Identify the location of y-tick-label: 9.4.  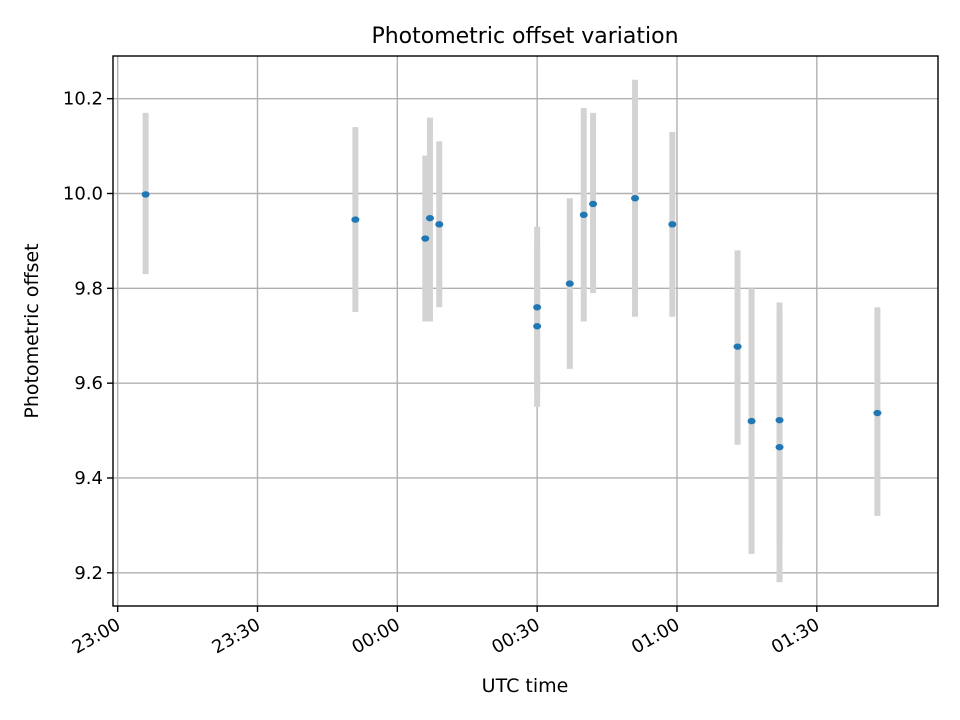
(88, 478).